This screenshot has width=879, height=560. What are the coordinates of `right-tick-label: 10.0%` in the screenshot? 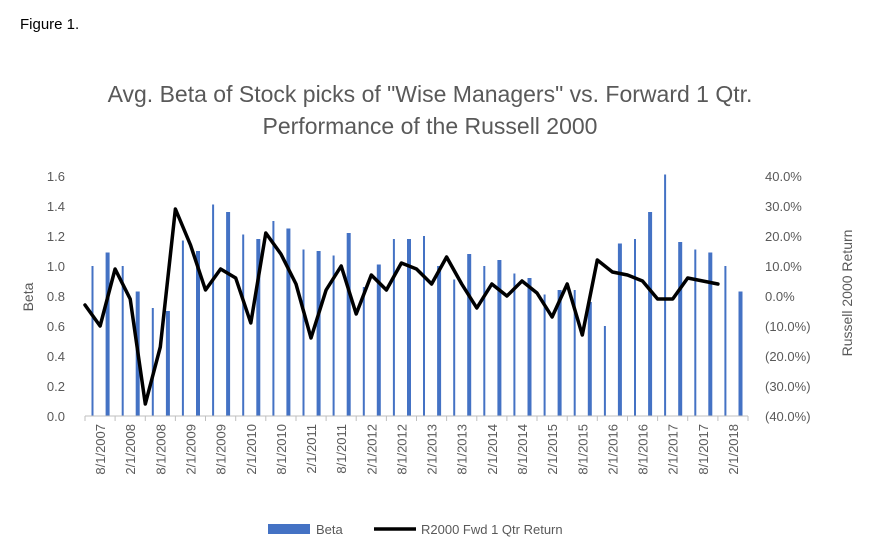 It's located at (783, 266).